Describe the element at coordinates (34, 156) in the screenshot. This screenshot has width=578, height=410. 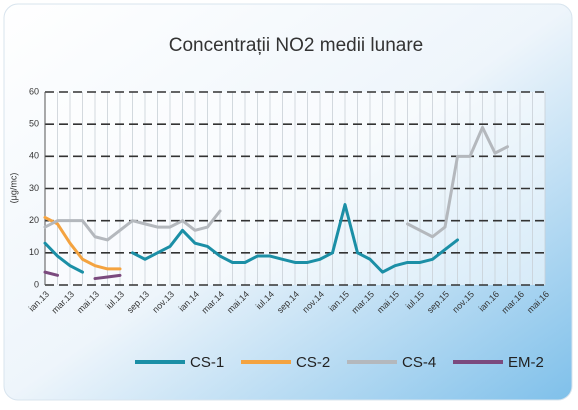
I see `y-tick-label: 40` at that location.